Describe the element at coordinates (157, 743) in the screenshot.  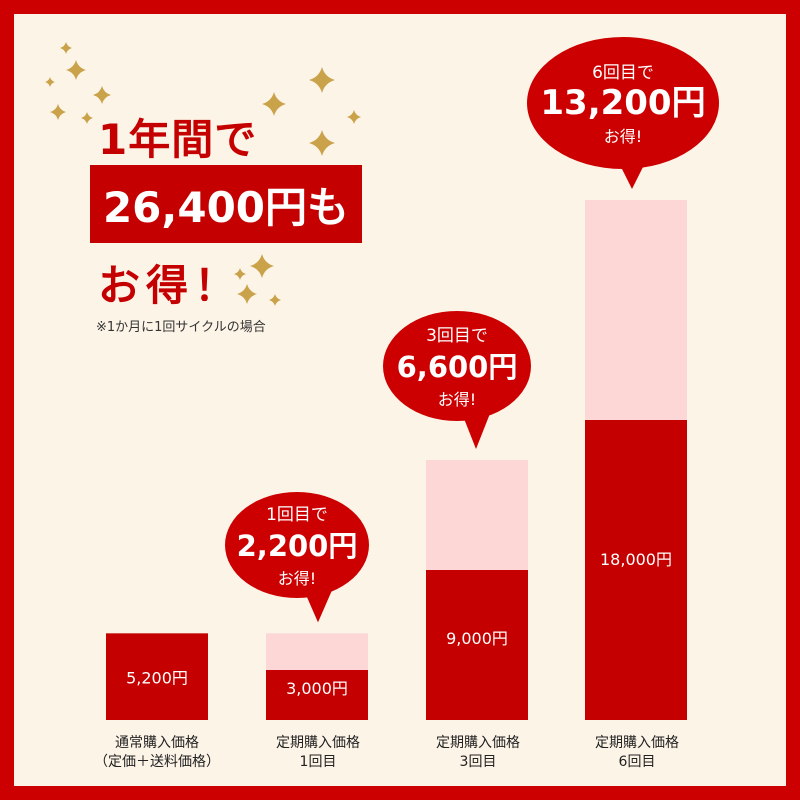
I see `category-label-line1: 通常購入価格` at that location.